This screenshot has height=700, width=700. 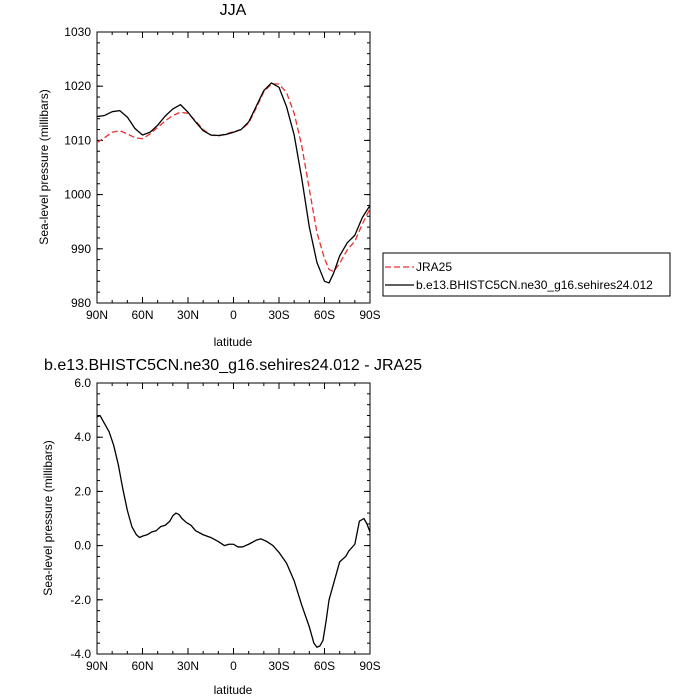 I want to click on y-tick-label: 6.0, so click(x=82, y=383).